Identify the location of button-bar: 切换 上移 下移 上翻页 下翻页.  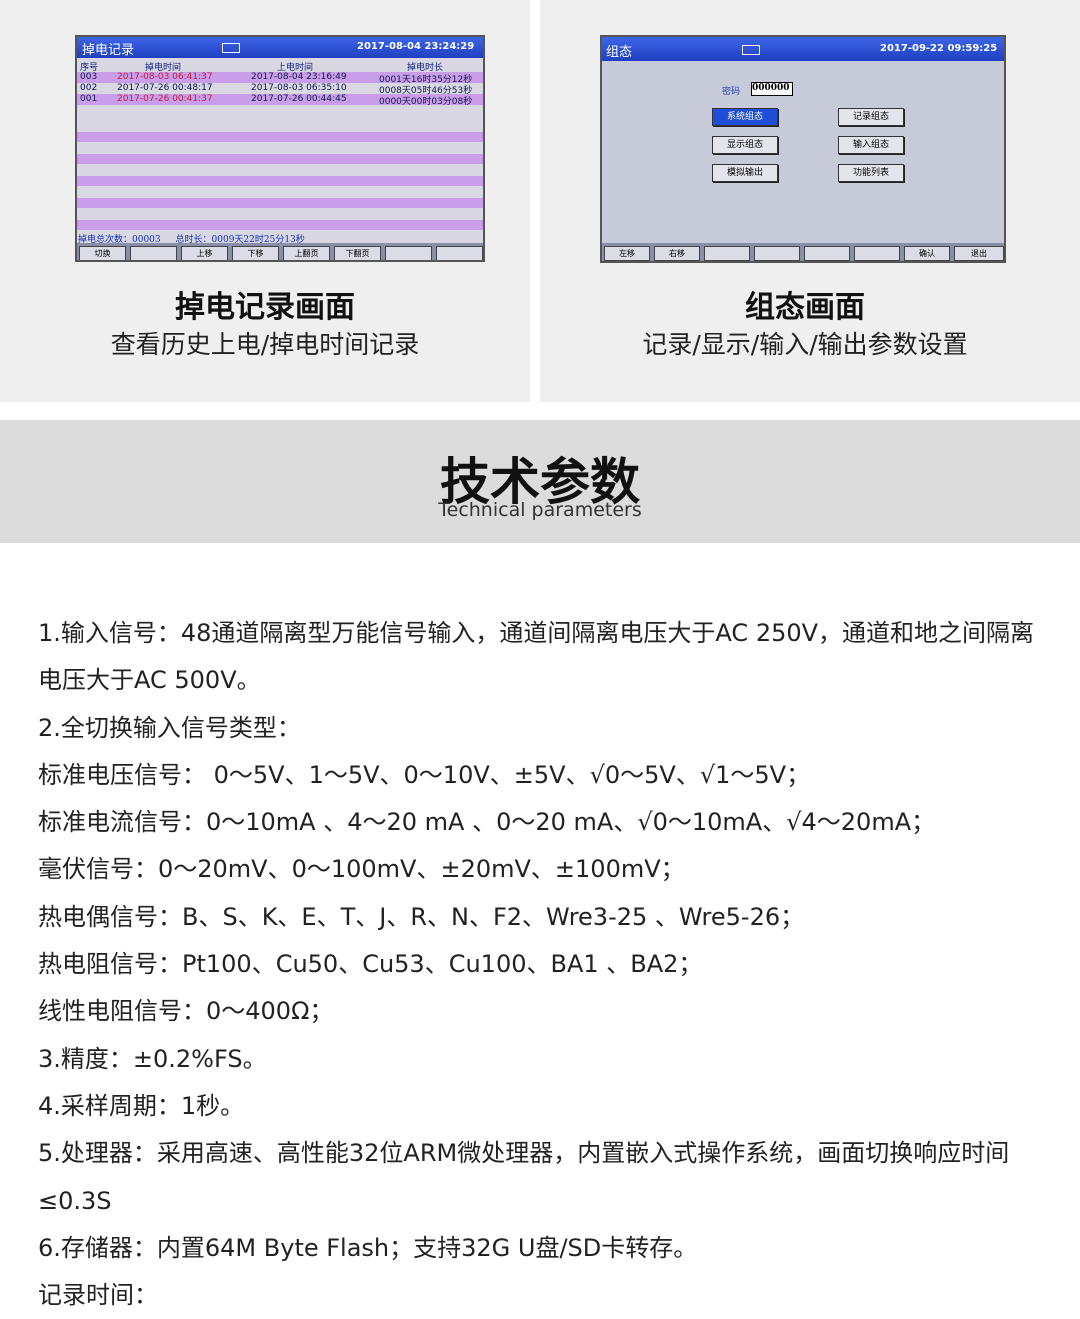
(280, 251).